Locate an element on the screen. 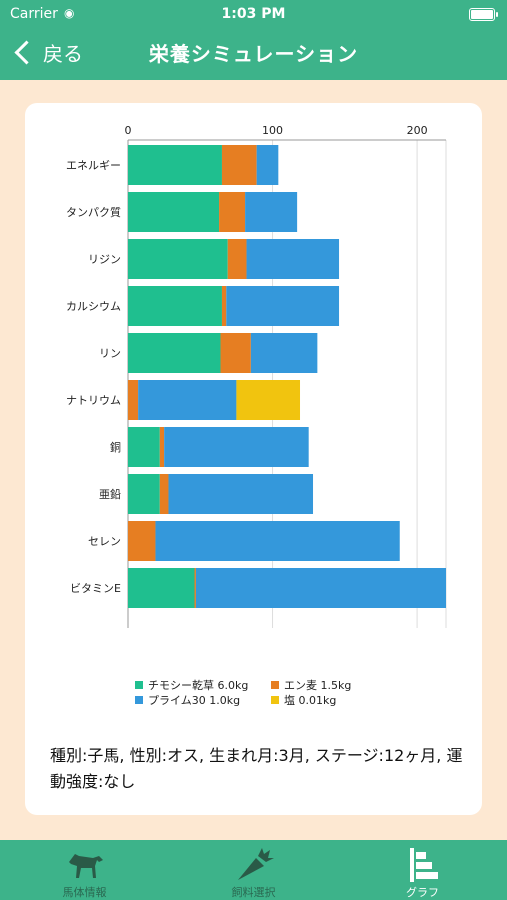  category-label: ナトリウム is located at coordinates (93, 400).